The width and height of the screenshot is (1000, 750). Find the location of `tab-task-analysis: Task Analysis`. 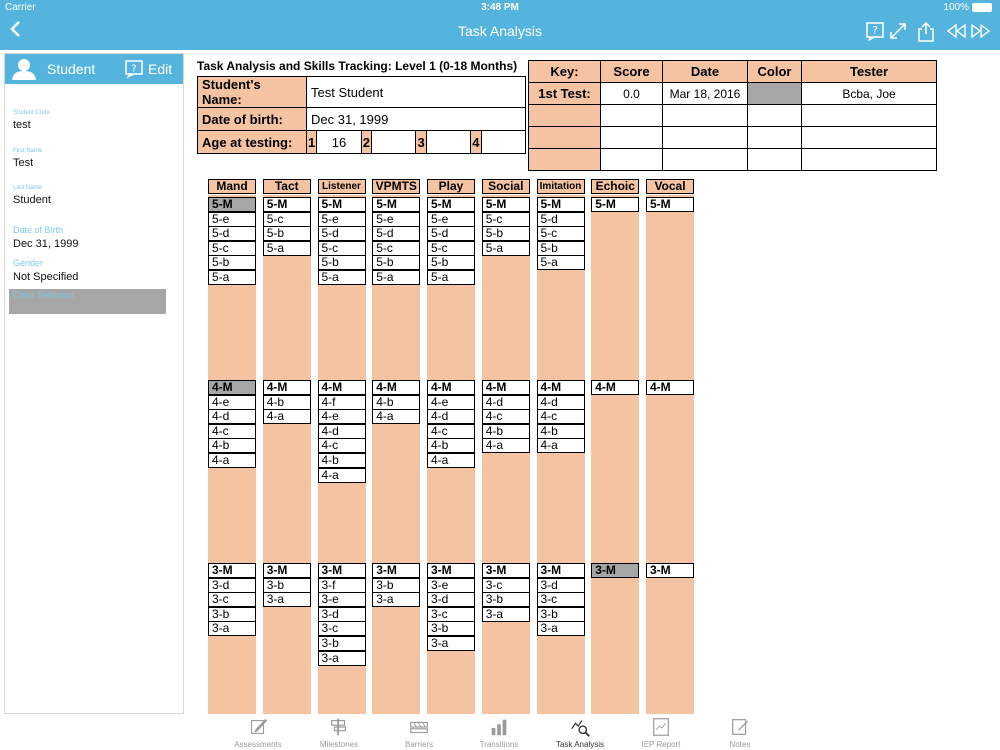

tab-task-analysis: Task Analysis is located at coordinates (580, 732).